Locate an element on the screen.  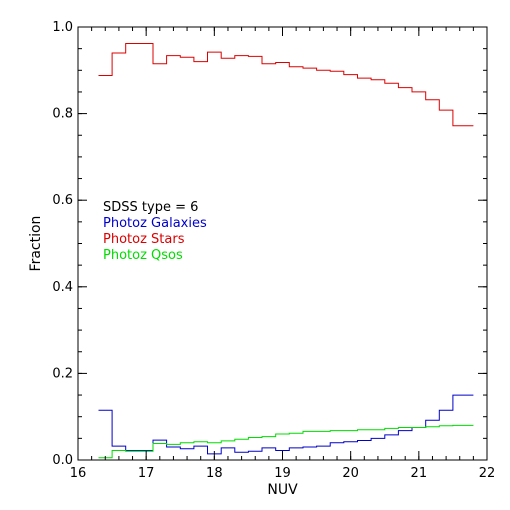
x-tick-label: 16 is located at coordinates (78, 473).